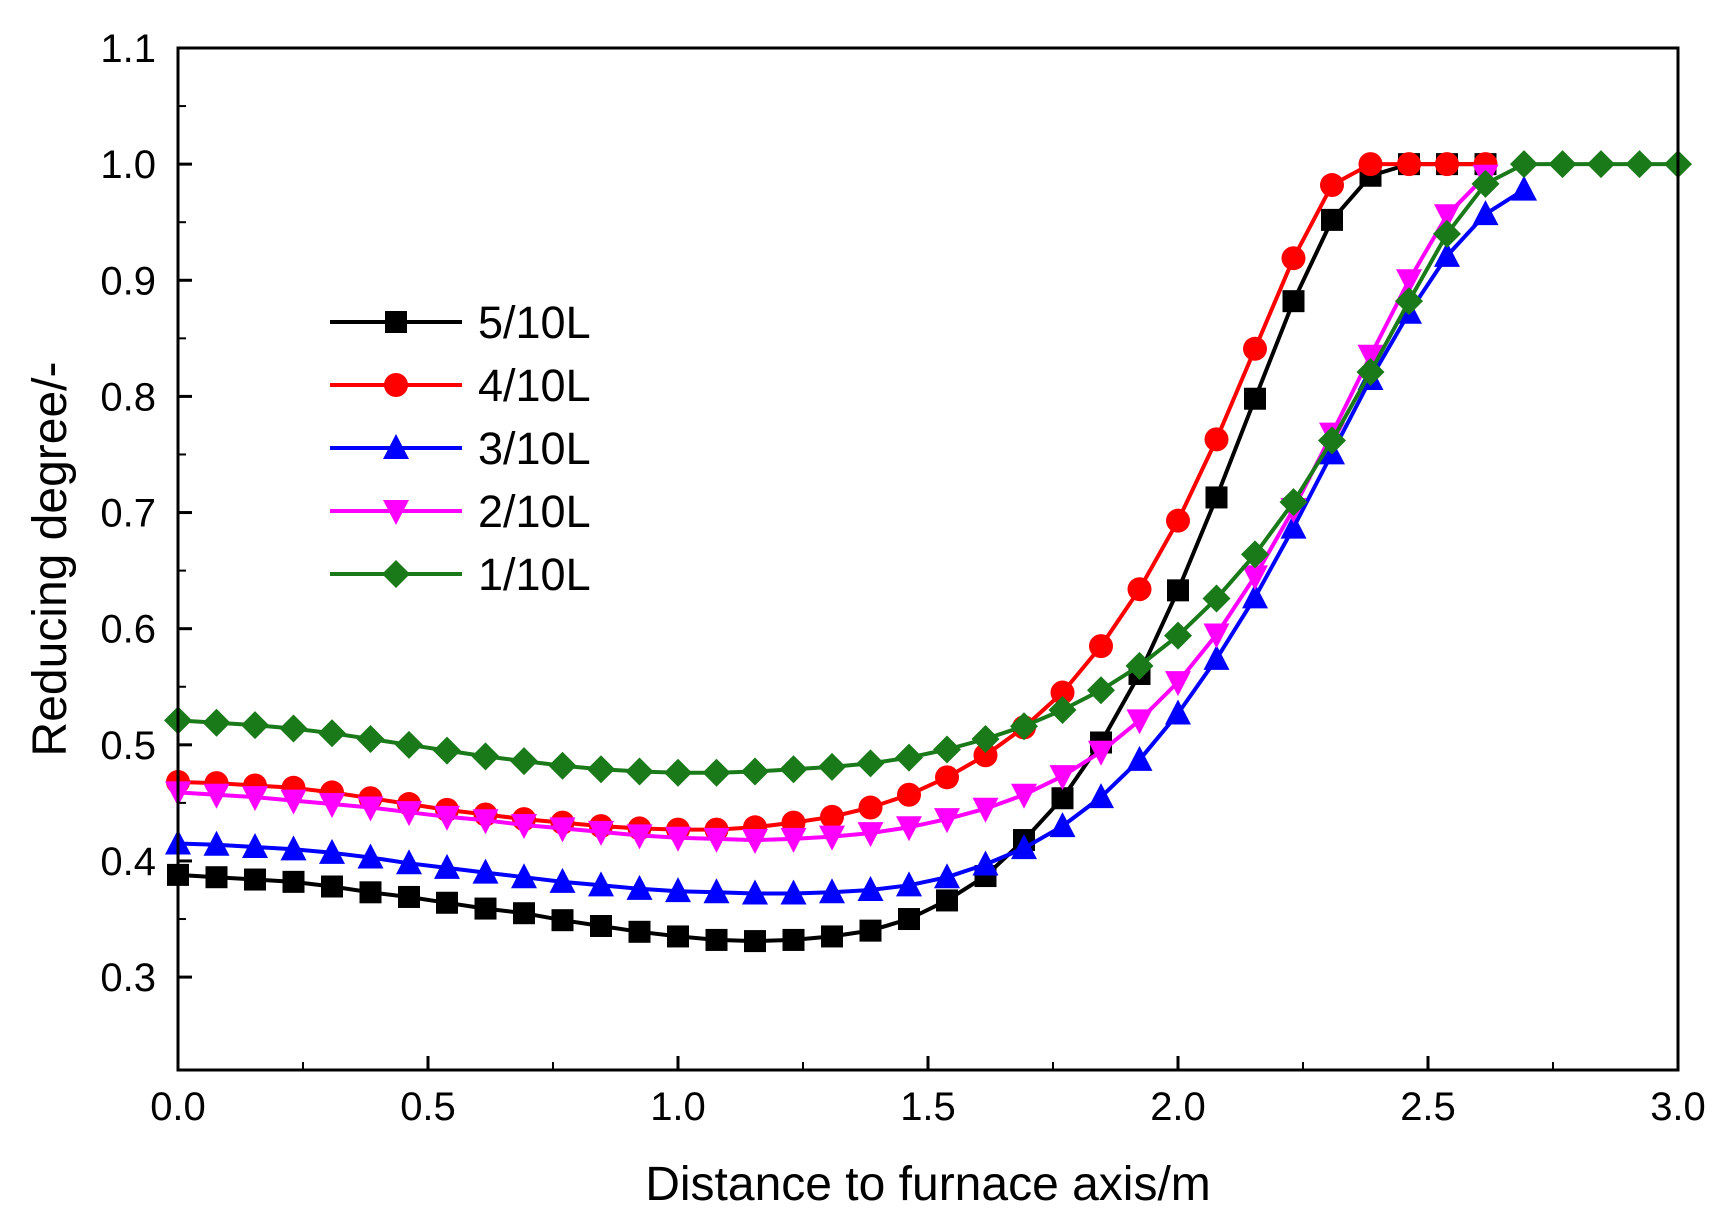 The image size is (1718, 1217). I want to click on legend-item: 1/10L, so click(460, 574).